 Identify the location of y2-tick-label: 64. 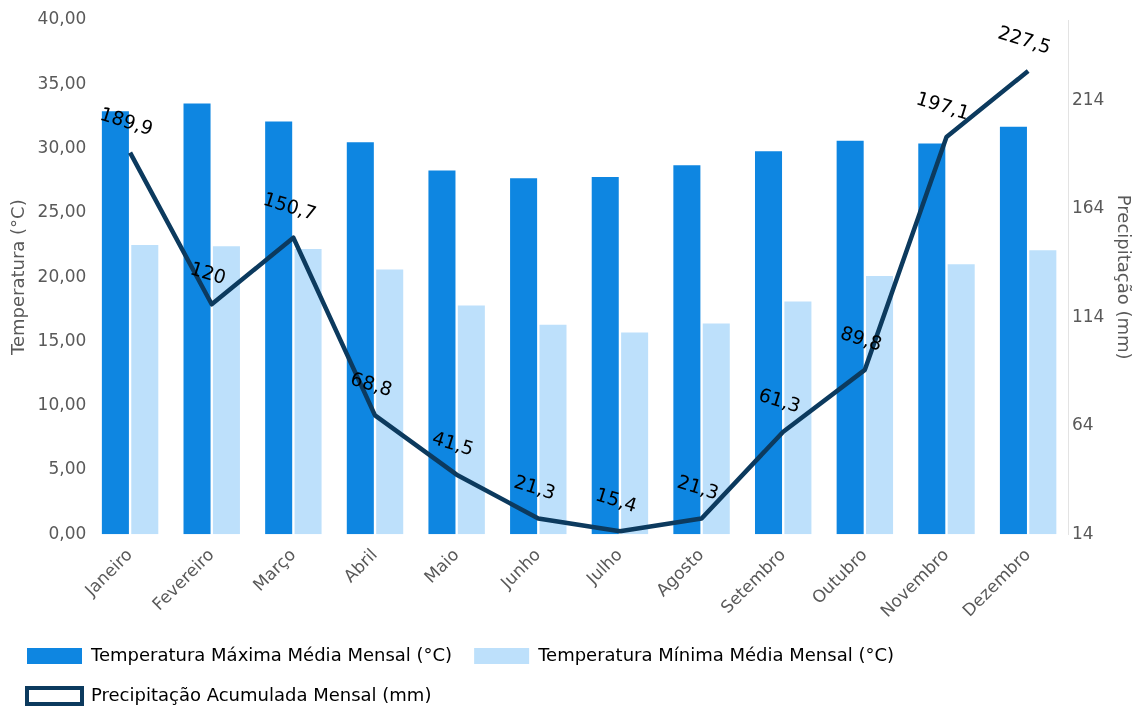
(1082, 424).